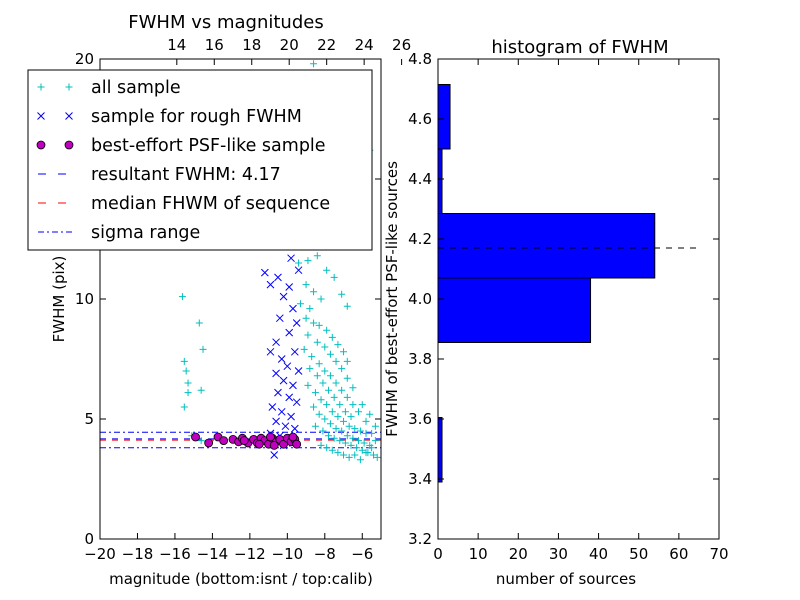 This screenshot has height=600, width=800. Describe the element at coordinates (678, 554) in the screenshot. I see `histogram-x-tick-label: 60` at that location.